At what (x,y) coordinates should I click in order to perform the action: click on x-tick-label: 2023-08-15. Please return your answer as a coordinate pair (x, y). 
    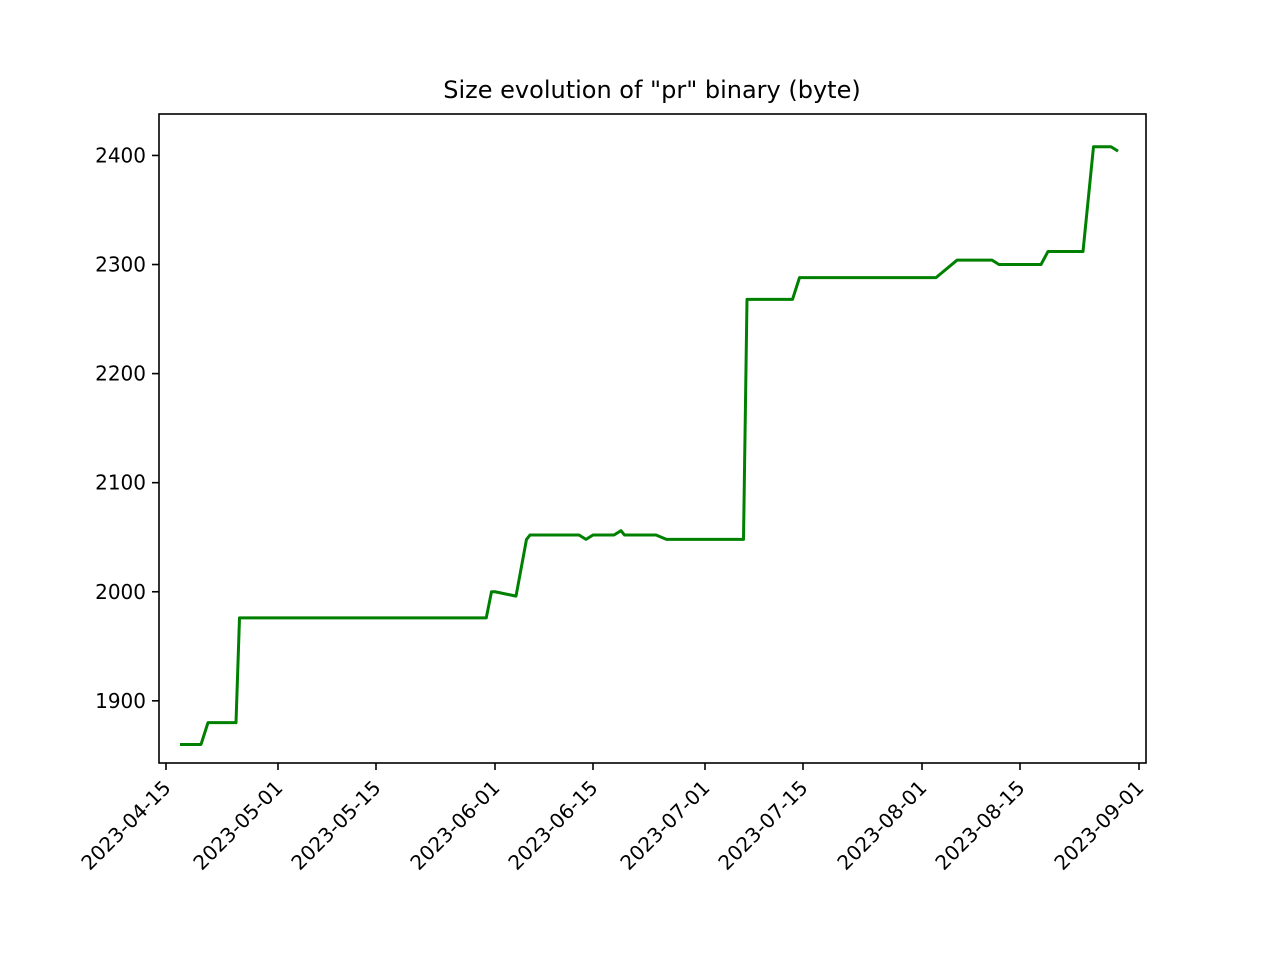
    Looking at the image, I should click on (979, 825).